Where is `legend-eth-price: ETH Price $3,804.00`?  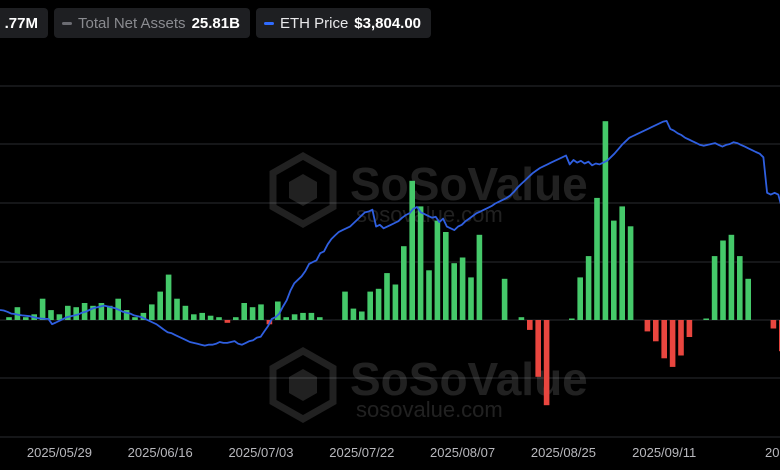 legend-eth-price: ETH Price $3,804.00 is located at coordinates (343, 23).